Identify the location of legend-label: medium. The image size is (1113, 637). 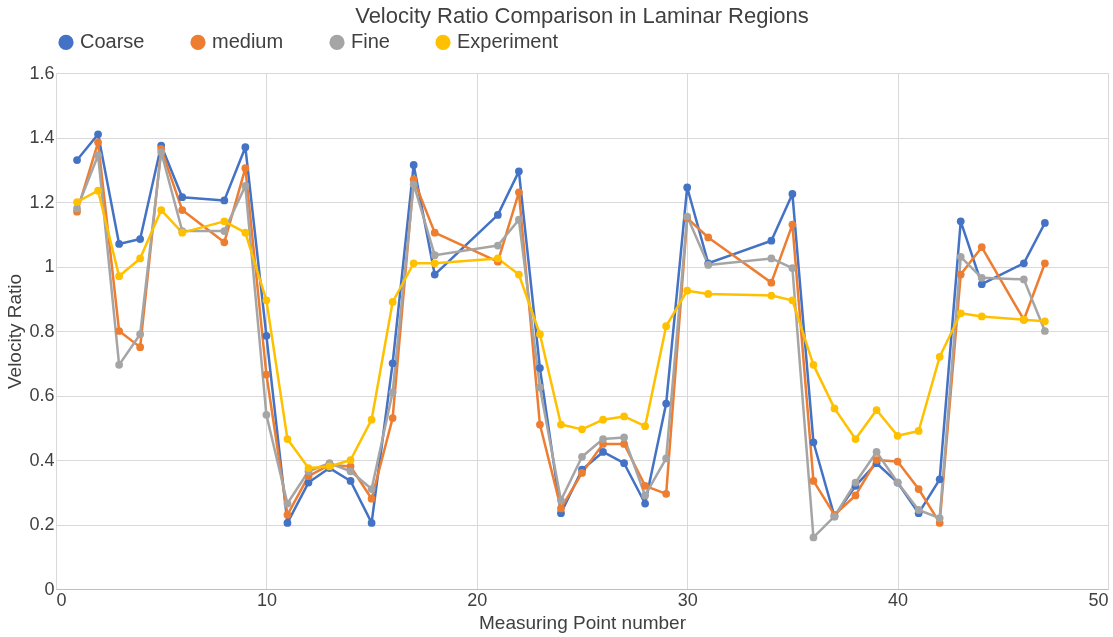
(248, 41).